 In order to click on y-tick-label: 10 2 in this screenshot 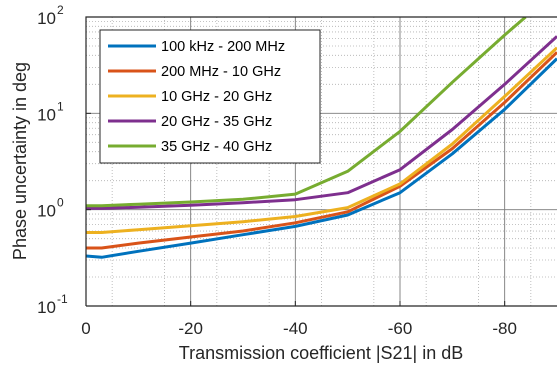, I will do `click(50, 15)`.